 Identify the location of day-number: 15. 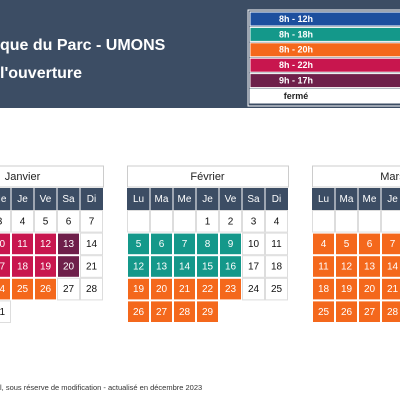
(208, 267).